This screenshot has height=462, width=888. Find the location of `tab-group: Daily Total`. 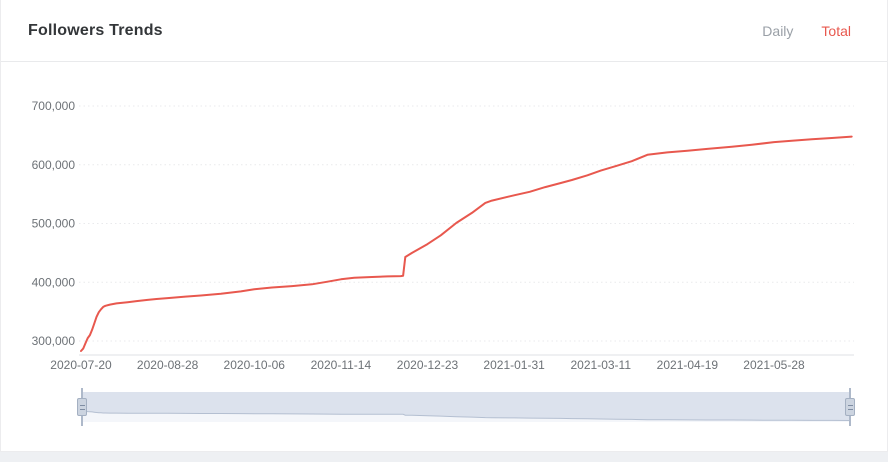

tab-group: Daily Total is located at coordinates (806, 31).